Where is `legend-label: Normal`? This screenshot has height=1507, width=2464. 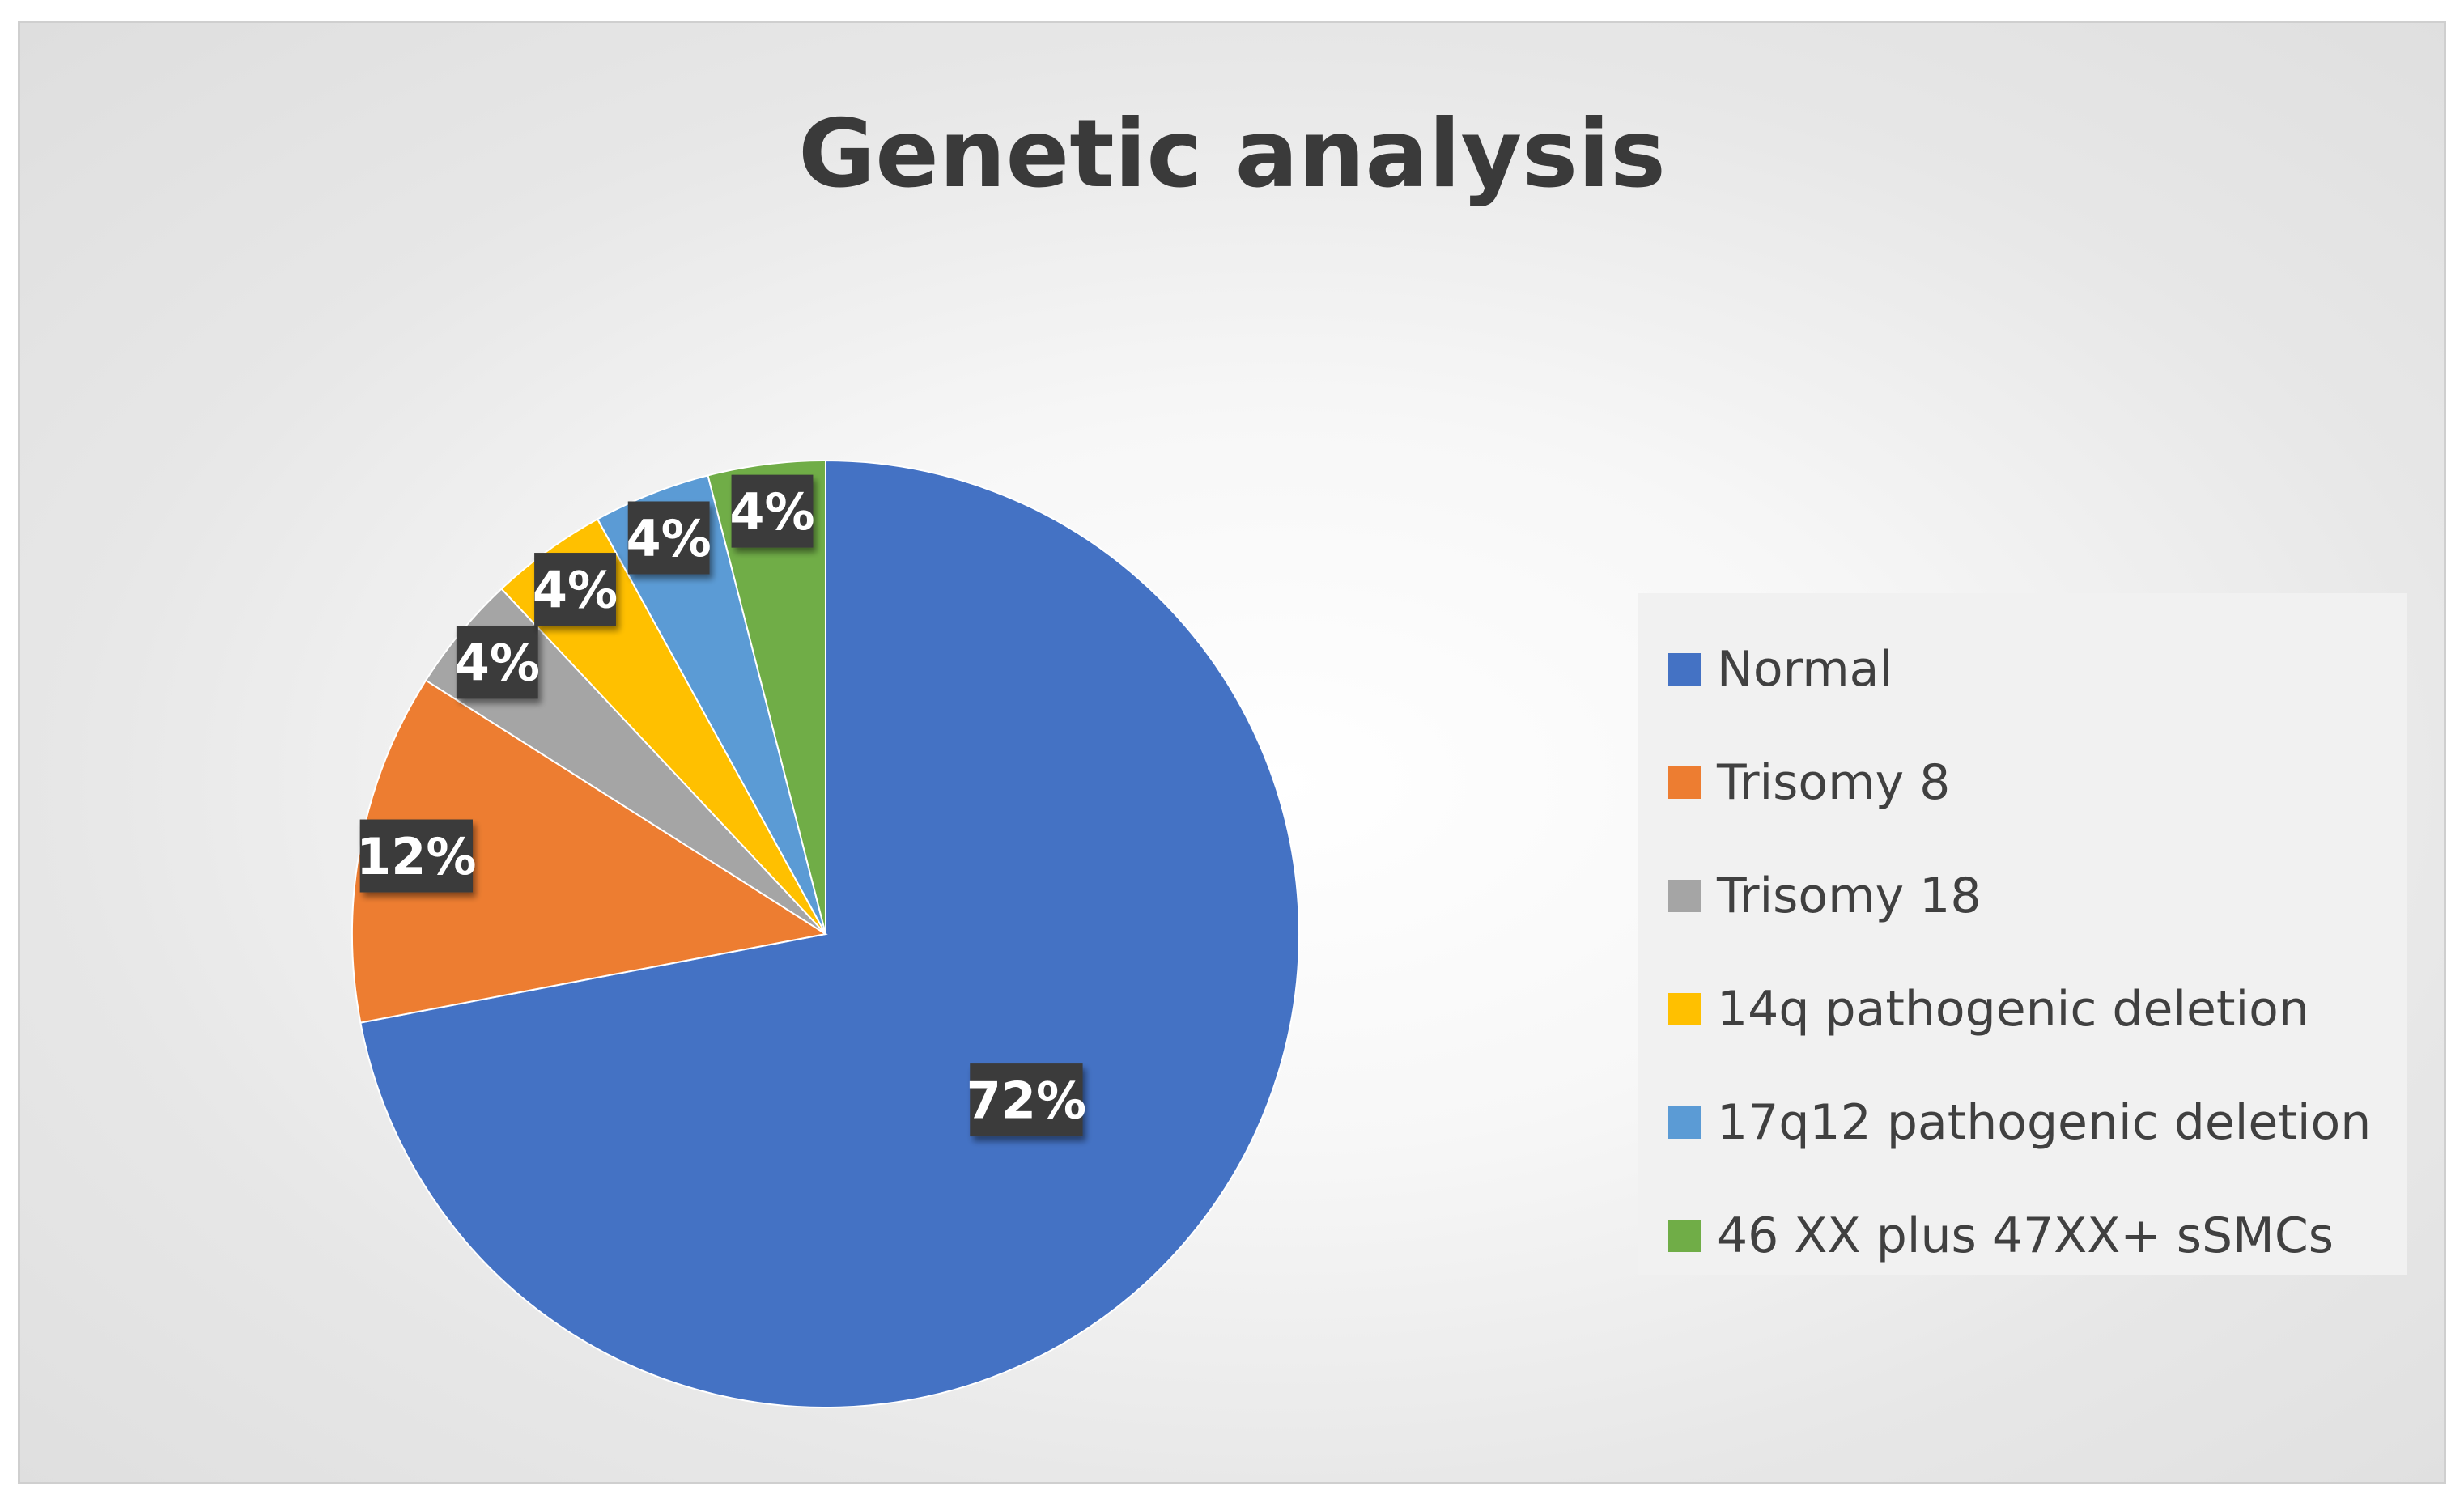 legend-label: Normal is located at coordinates (1805, 669).